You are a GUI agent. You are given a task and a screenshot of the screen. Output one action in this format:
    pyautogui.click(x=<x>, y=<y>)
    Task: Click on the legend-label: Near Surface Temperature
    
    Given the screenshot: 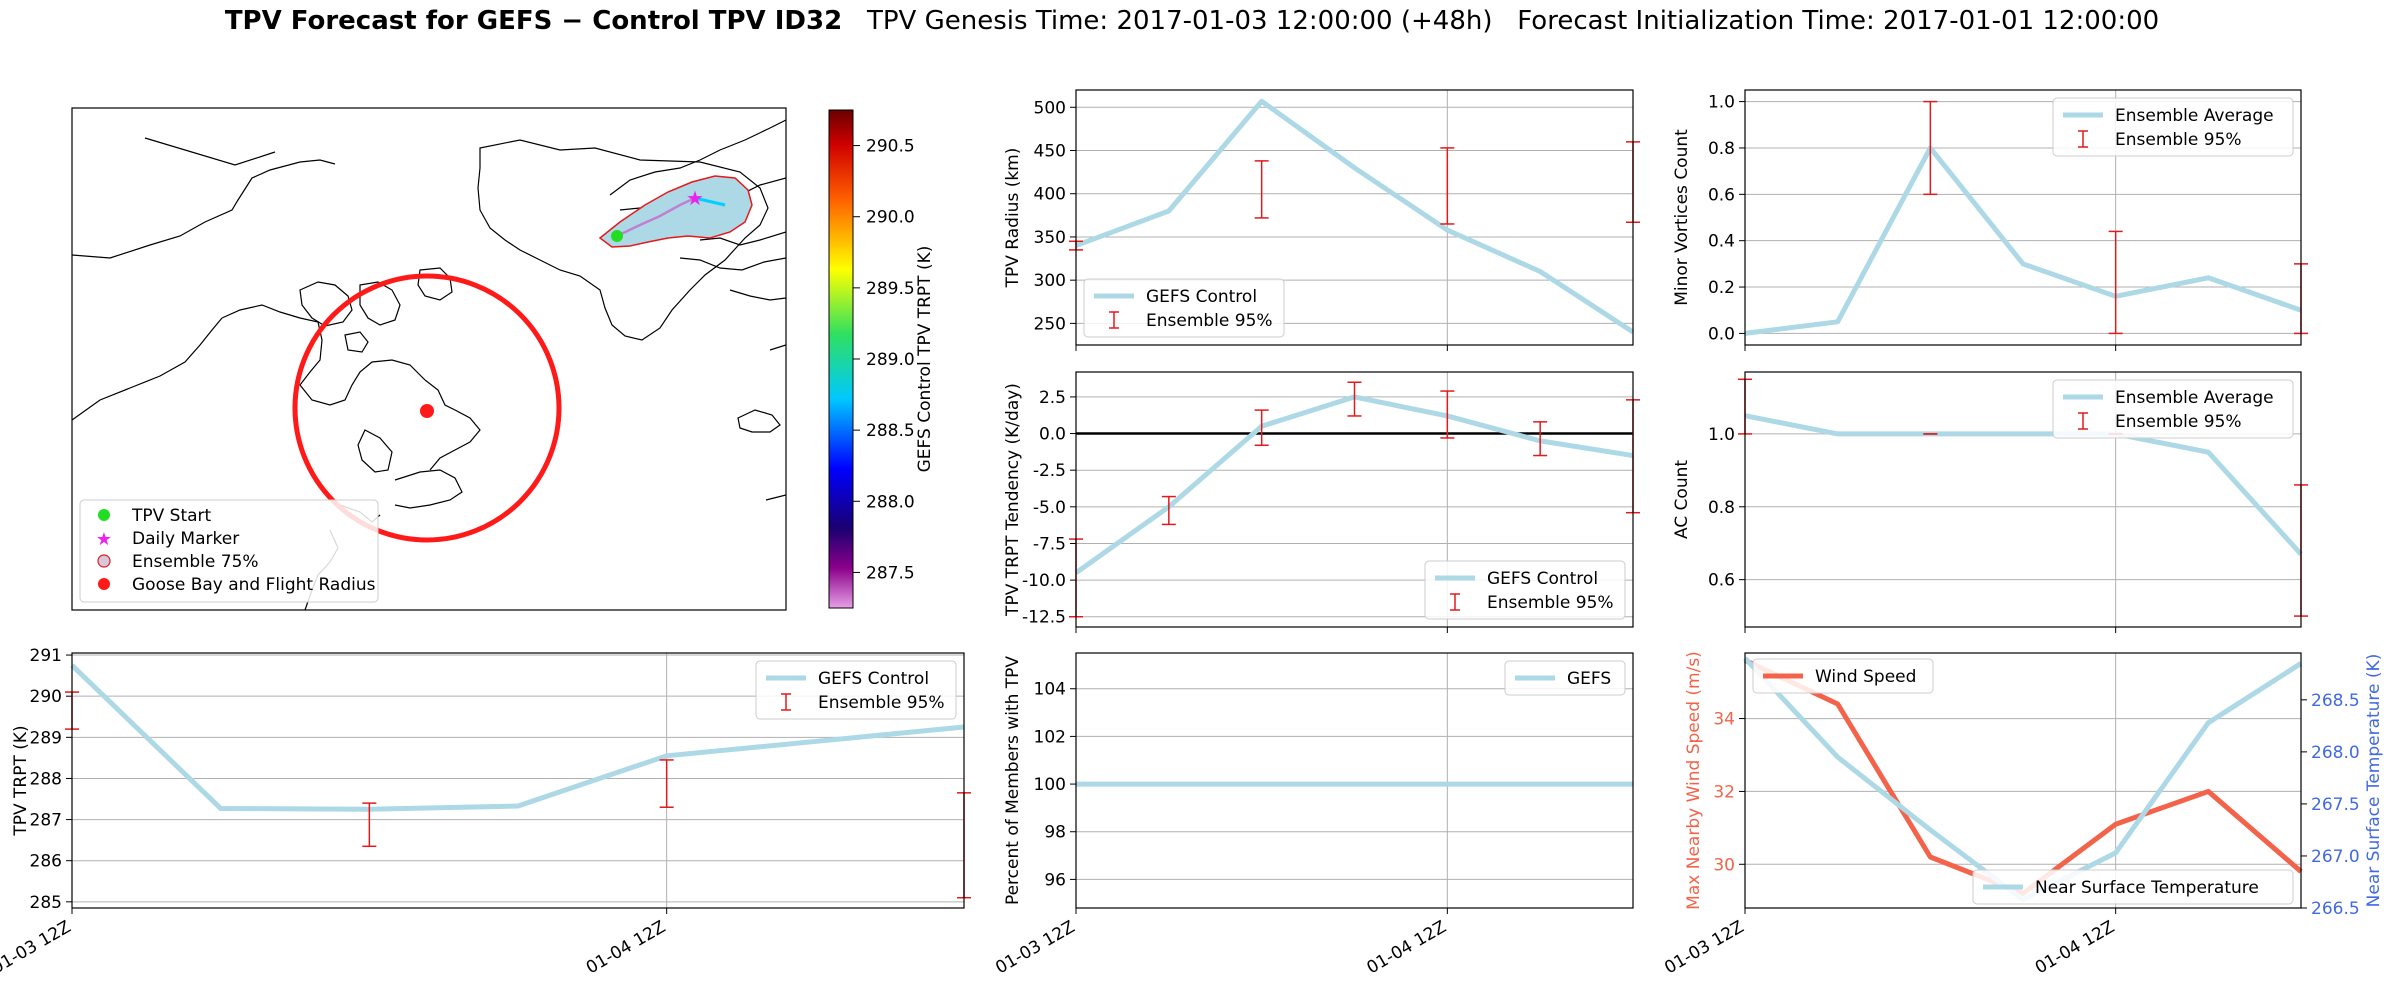 What is the action you would take?
    pyautogui.click(x=2147, y=888)
    